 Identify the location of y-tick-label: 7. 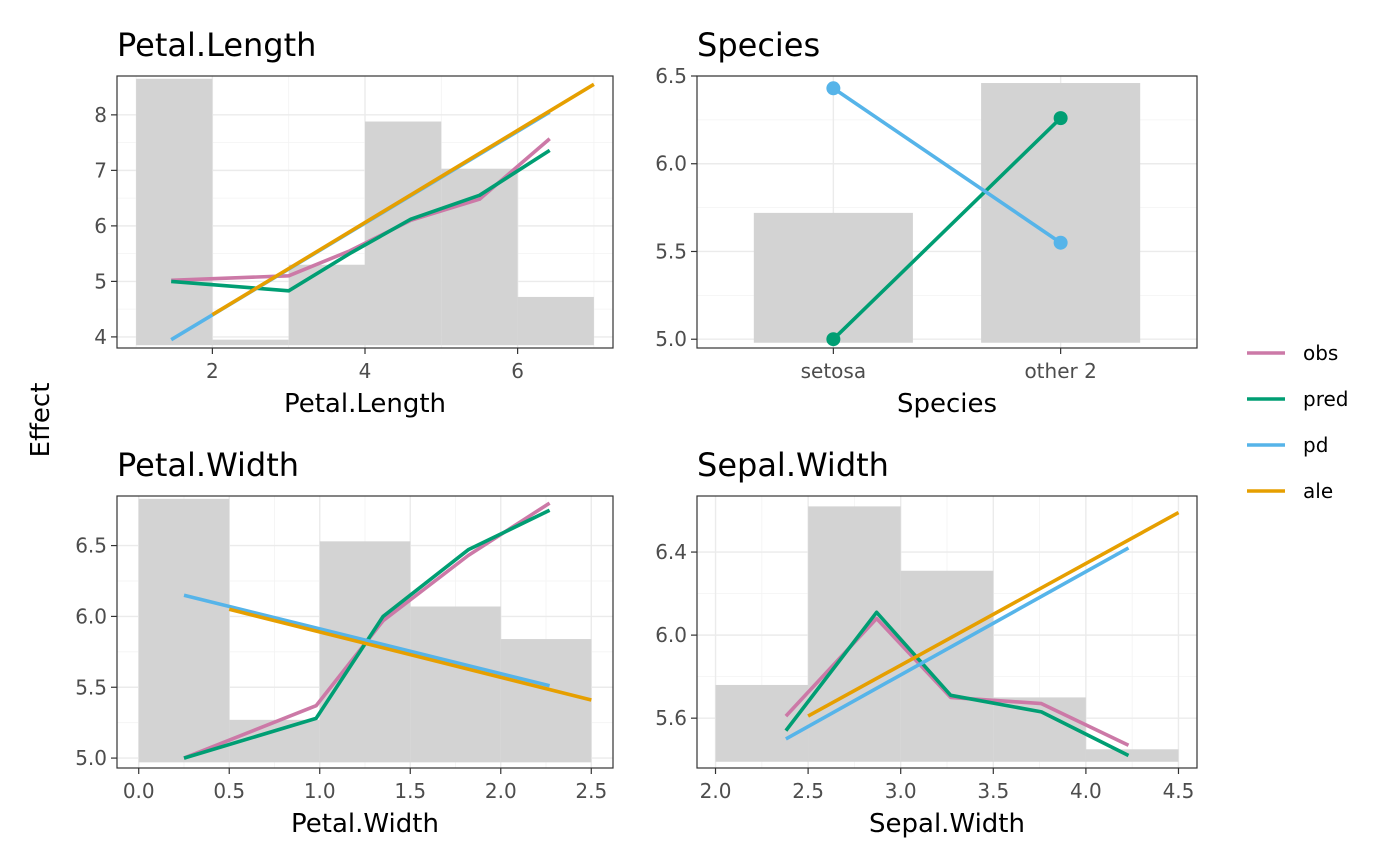
(100, 170).